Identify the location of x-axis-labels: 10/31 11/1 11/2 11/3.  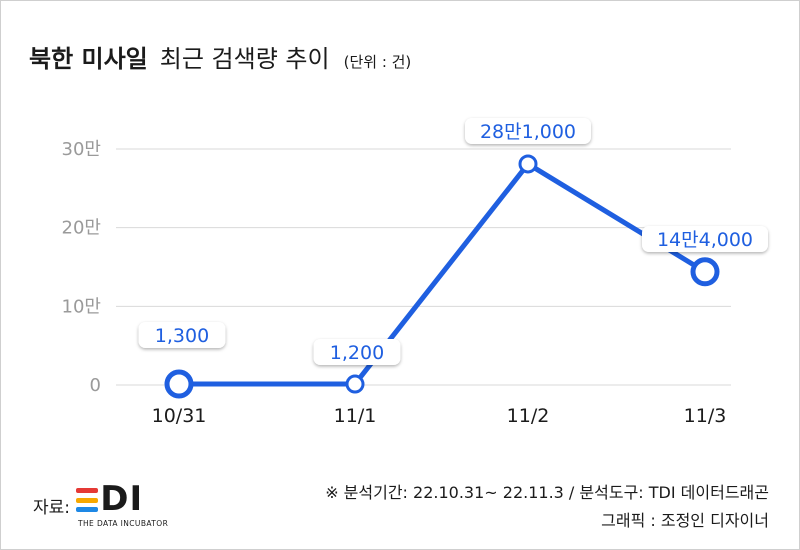
(439, 416).